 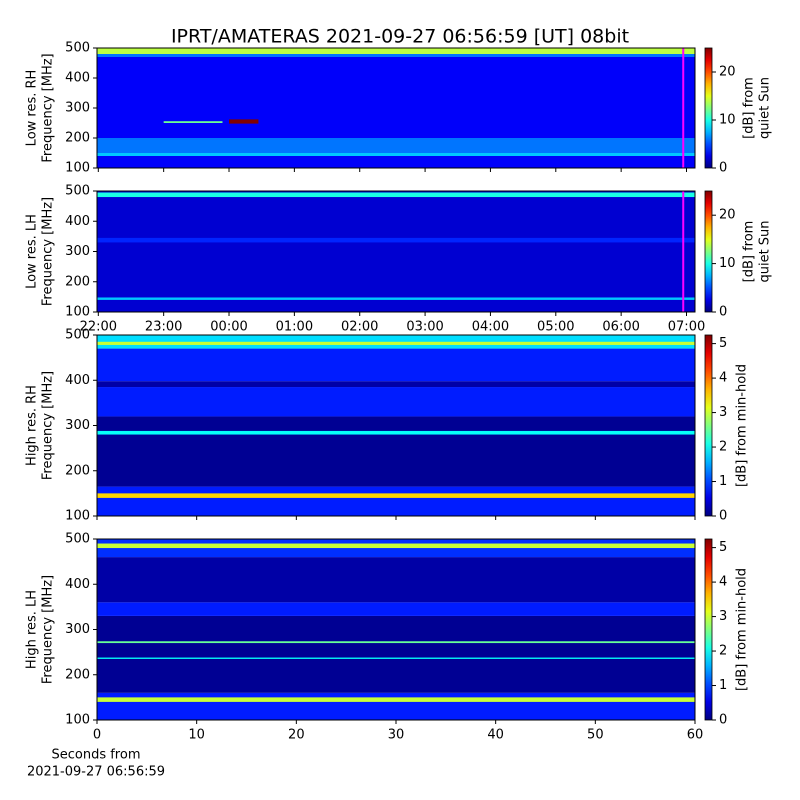 I want to click on x-axis-label: Seconds from, so click(x=95, y=755).